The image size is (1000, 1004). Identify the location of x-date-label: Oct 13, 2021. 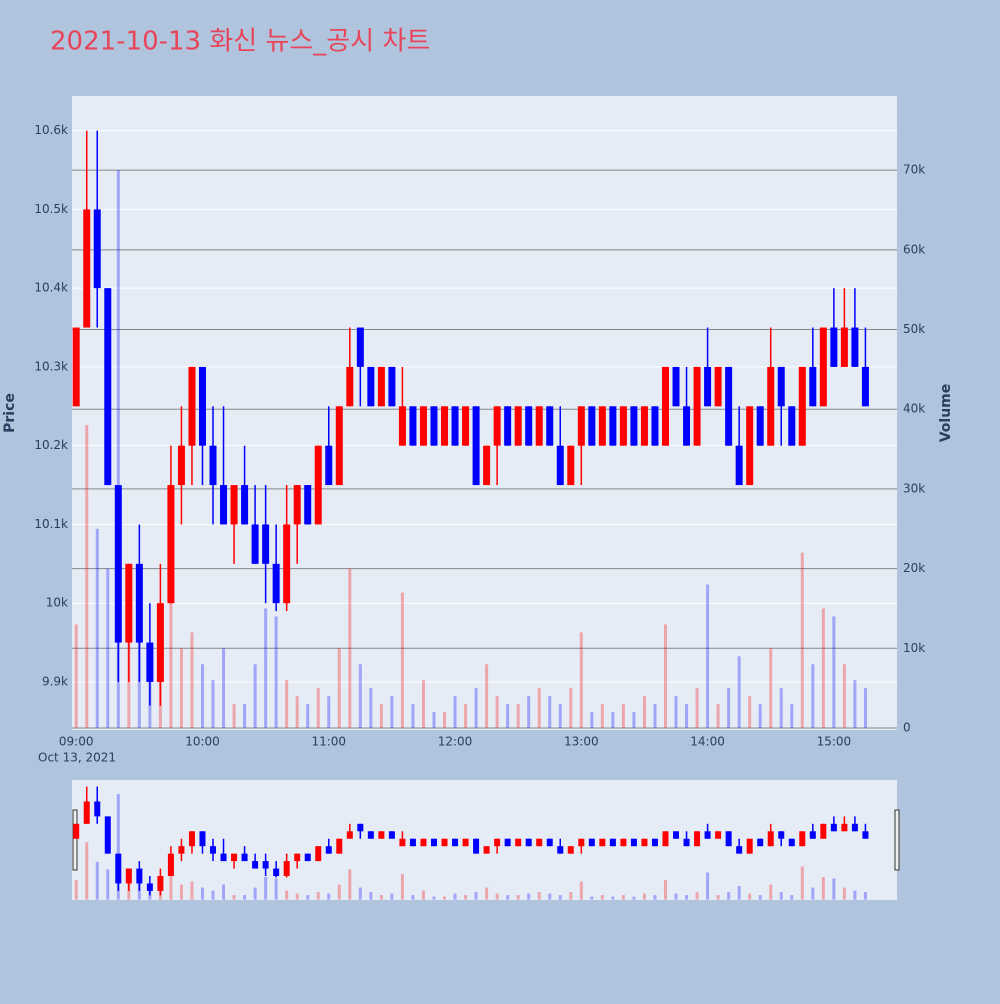
(77, 758).